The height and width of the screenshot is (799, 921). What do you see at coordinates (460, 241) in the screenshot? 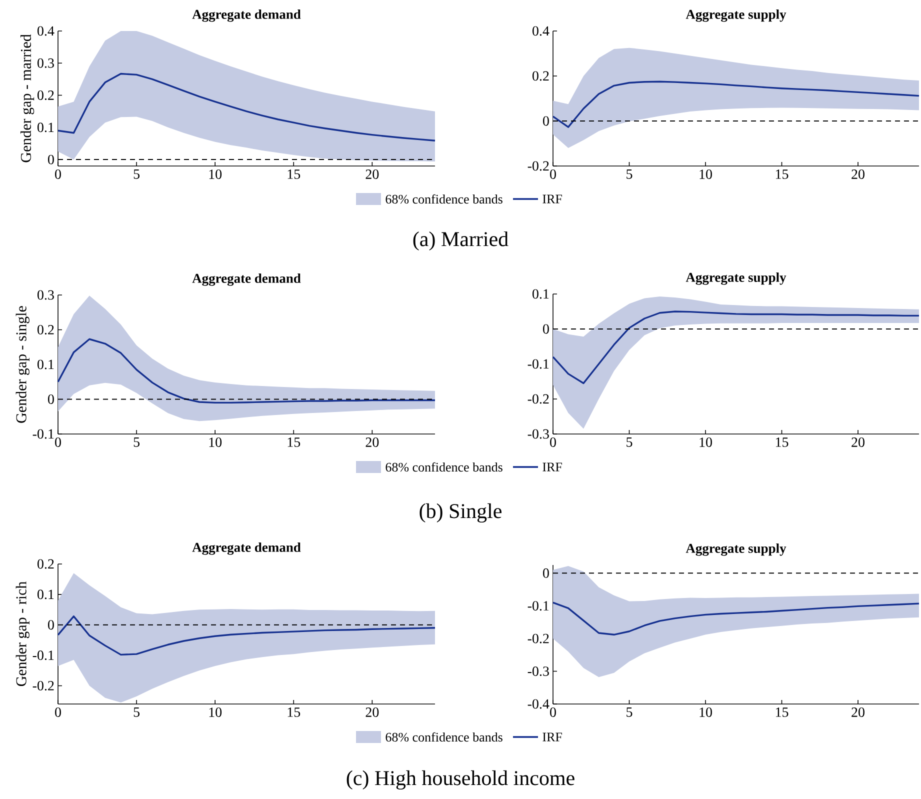
I see `text: (a) Married` at bounding box center [460, 241].